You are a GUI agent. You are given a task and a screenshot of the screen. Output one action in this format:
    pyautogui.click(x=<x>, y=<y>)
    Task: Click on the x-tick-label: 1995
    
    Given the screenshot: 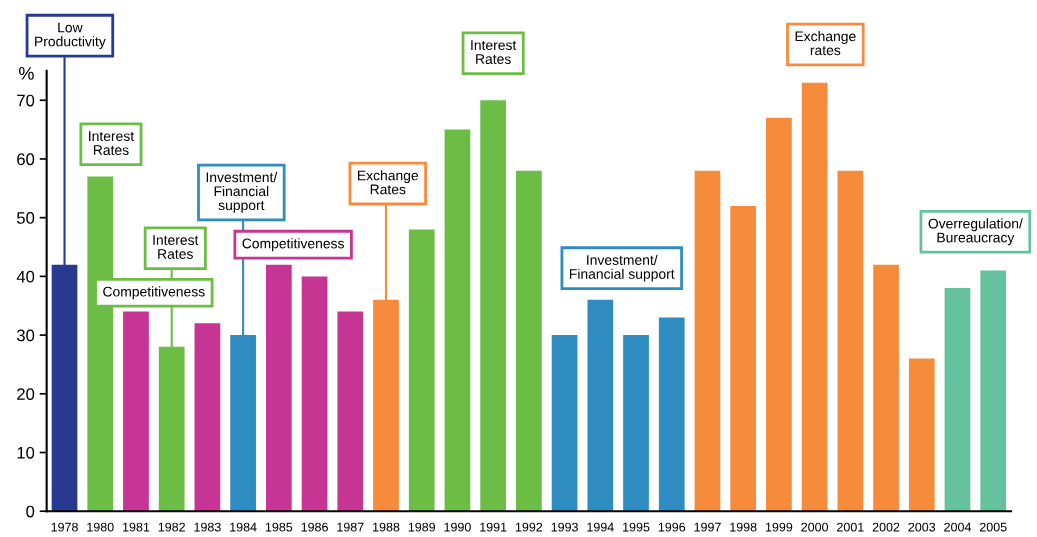 What is the action you would take?
    pyautogui.click(x=636, y=527)
    